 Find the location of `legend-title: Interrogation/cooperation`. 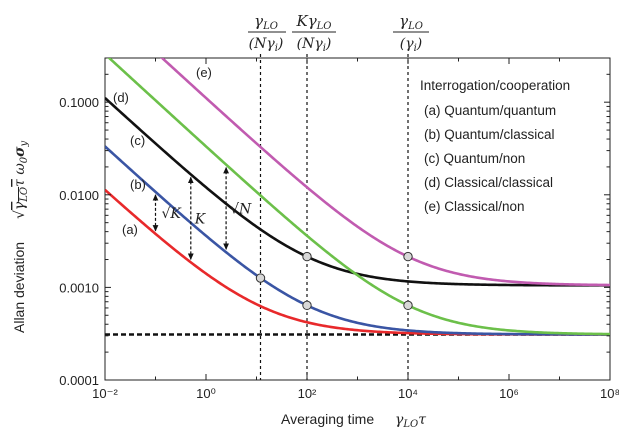

legend-title: Interrogation/cooperation is located at coordinates (495, 85).